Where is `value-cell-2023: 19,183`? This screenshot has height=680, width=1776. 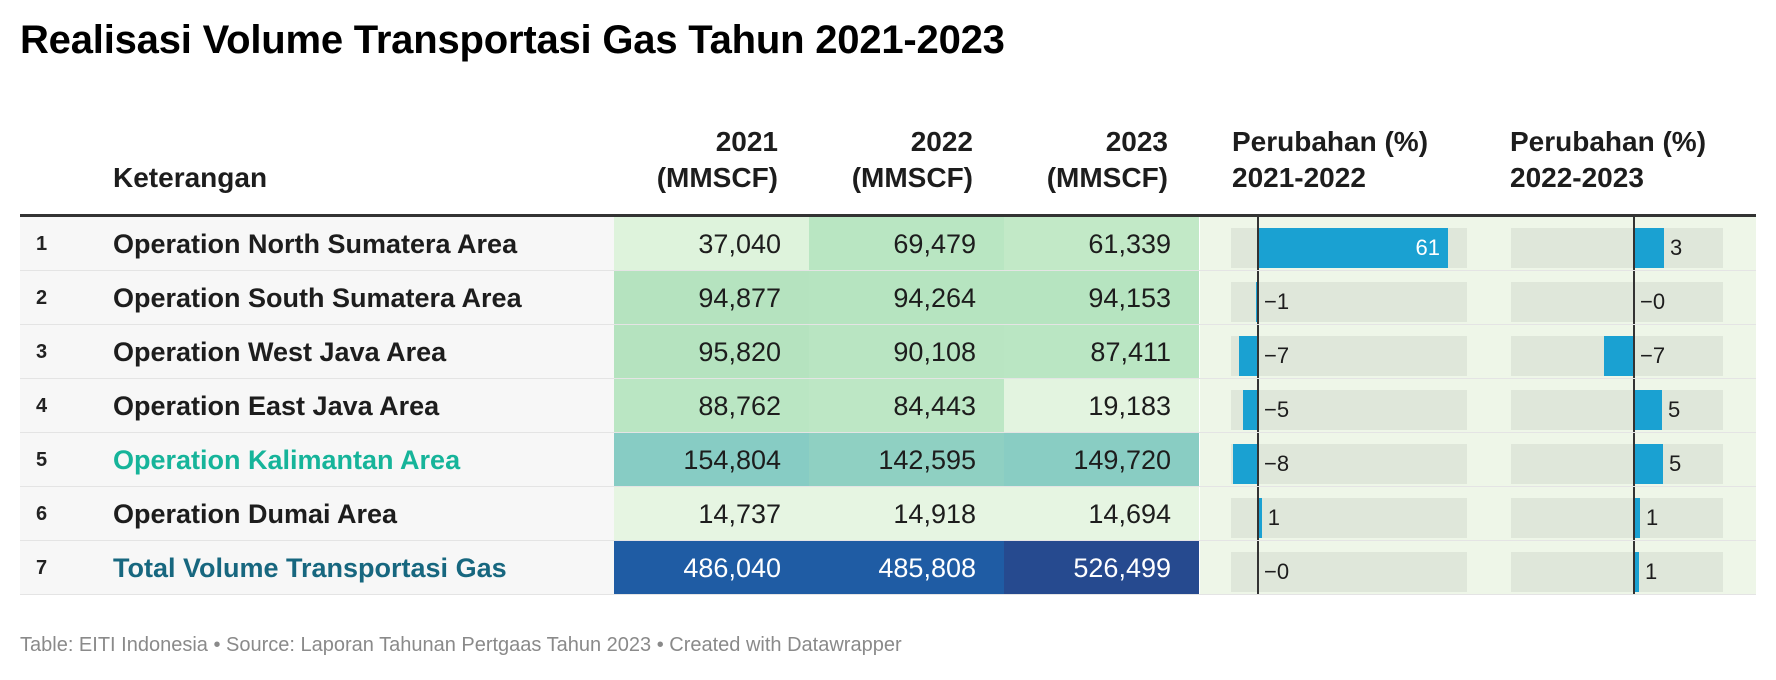 value-cell-2023: 19,183 is located at coordinates (1101, 406).